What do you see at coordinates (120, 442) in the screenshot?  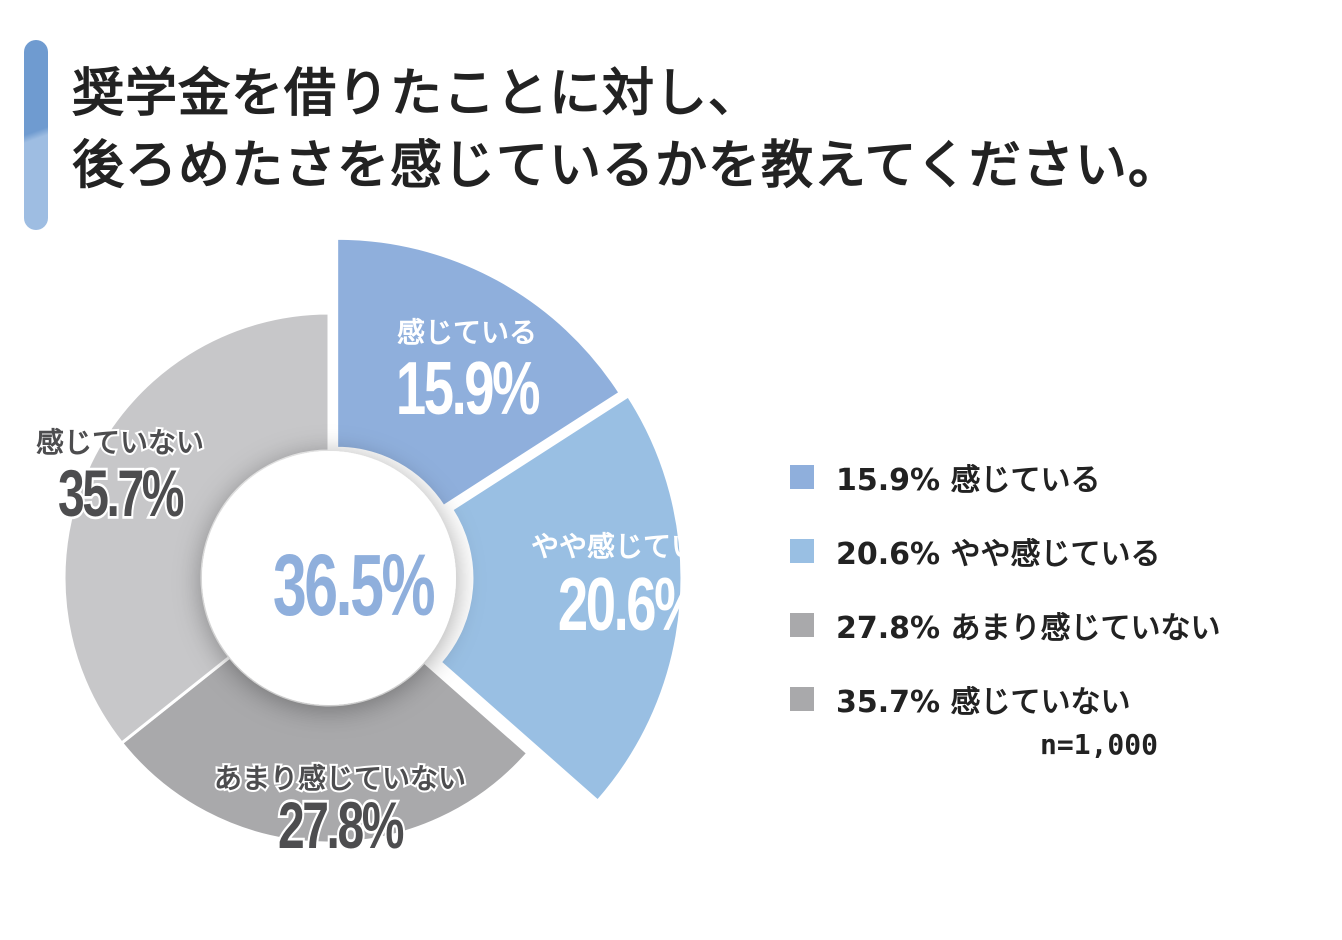 I see `slice-name-label: 感じていない` at bounding box center [120, 442].